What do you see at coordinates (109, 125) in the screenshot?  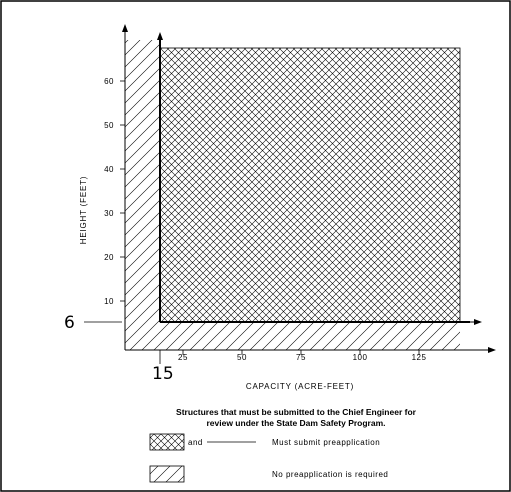 I see `y-tick-label: 50` at bounding box center [109, 125].